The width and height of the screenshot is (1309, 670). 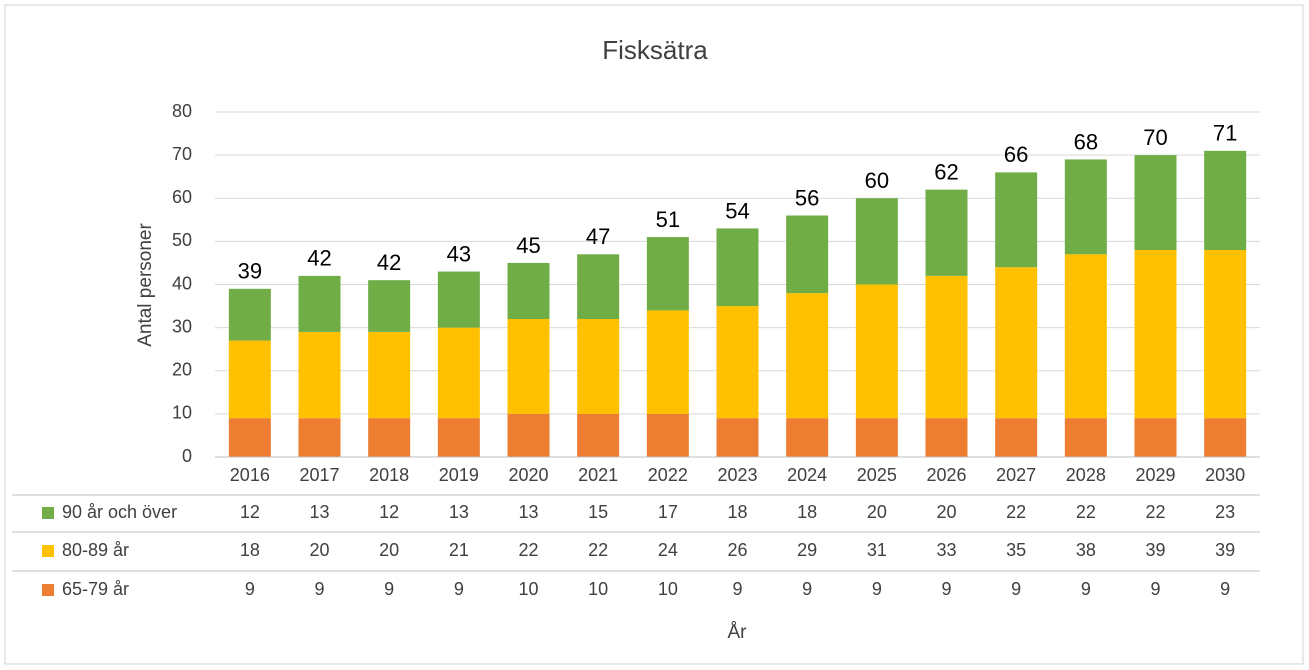 What do you see at coordinates (668, 550) in the screenshot?
I see `table-cell: 24` at bounding box center [668, 550].